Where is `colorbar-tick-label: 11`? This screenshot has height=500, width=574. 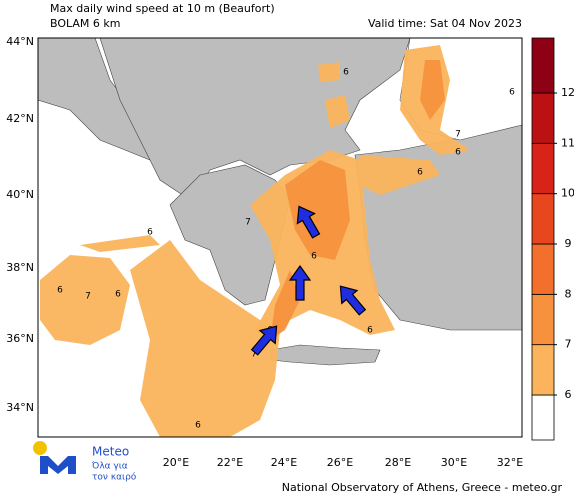 colorbar-tick-label: 11 is located at coordinates (567, 142).